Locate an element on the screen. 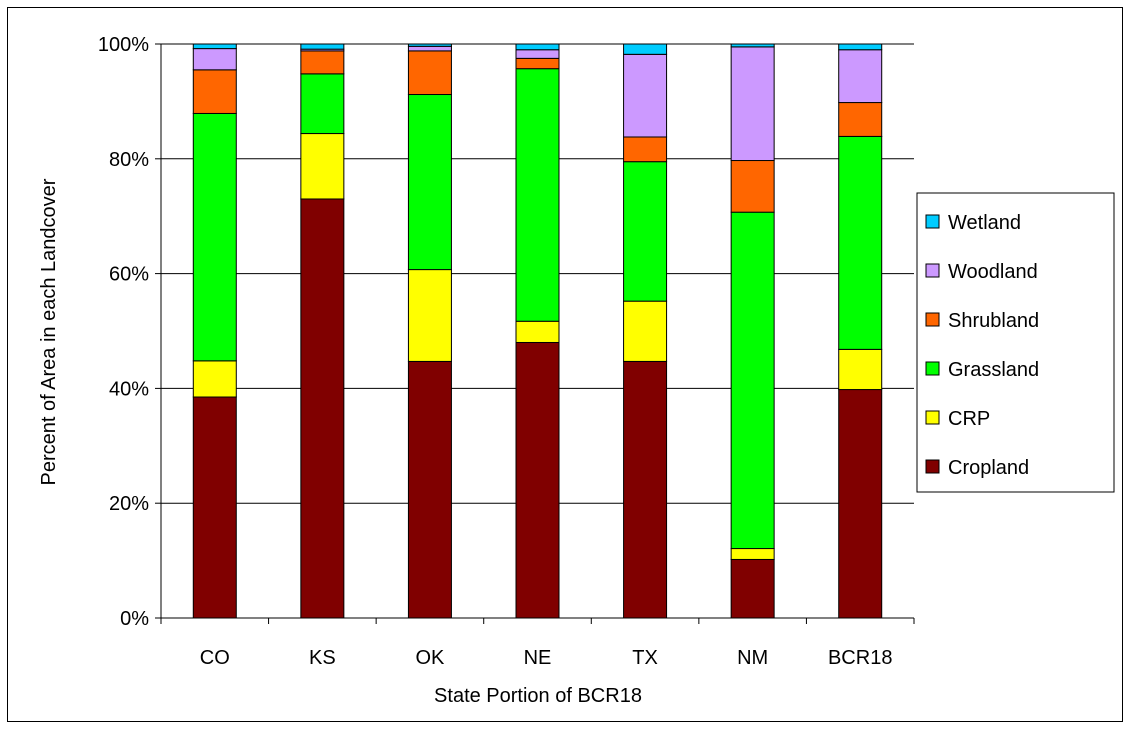 The image size is (1130, 729). x-tick-label: NE is located at coordinates (538, 658).